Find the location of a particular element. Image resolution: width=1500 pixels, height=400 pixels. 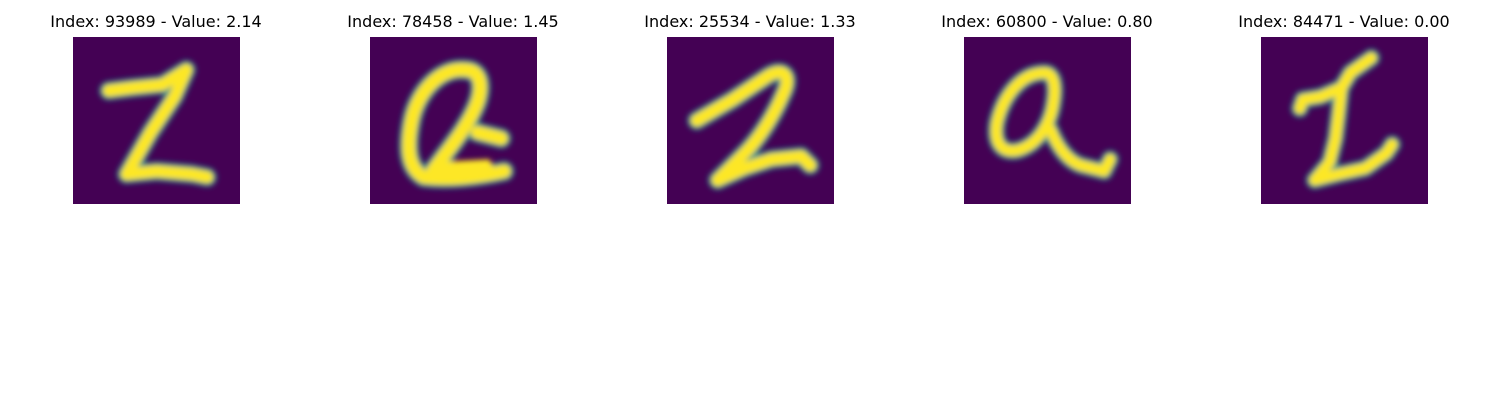

digit-panel: Index: 25534 - Value: 1.33 is located at coordinates (750, 110).